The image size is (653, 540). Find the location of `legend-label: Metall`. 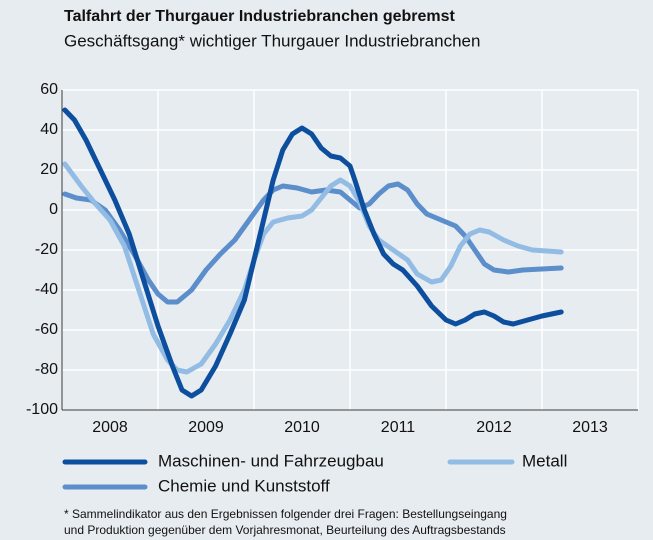

legend-label: Metall is located at coordinates (544, 460).